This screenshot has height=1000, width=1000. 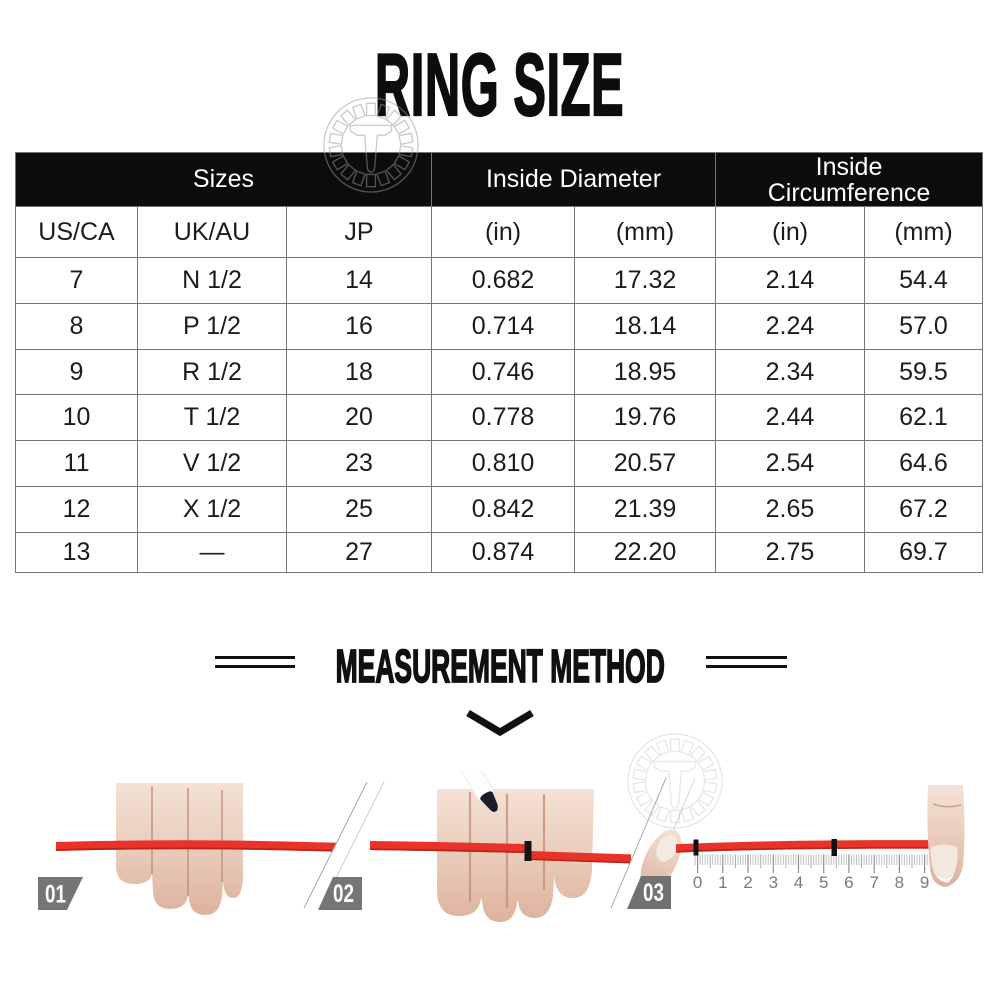 I want to click on svg-text: 2, so click(x=747, y=882).